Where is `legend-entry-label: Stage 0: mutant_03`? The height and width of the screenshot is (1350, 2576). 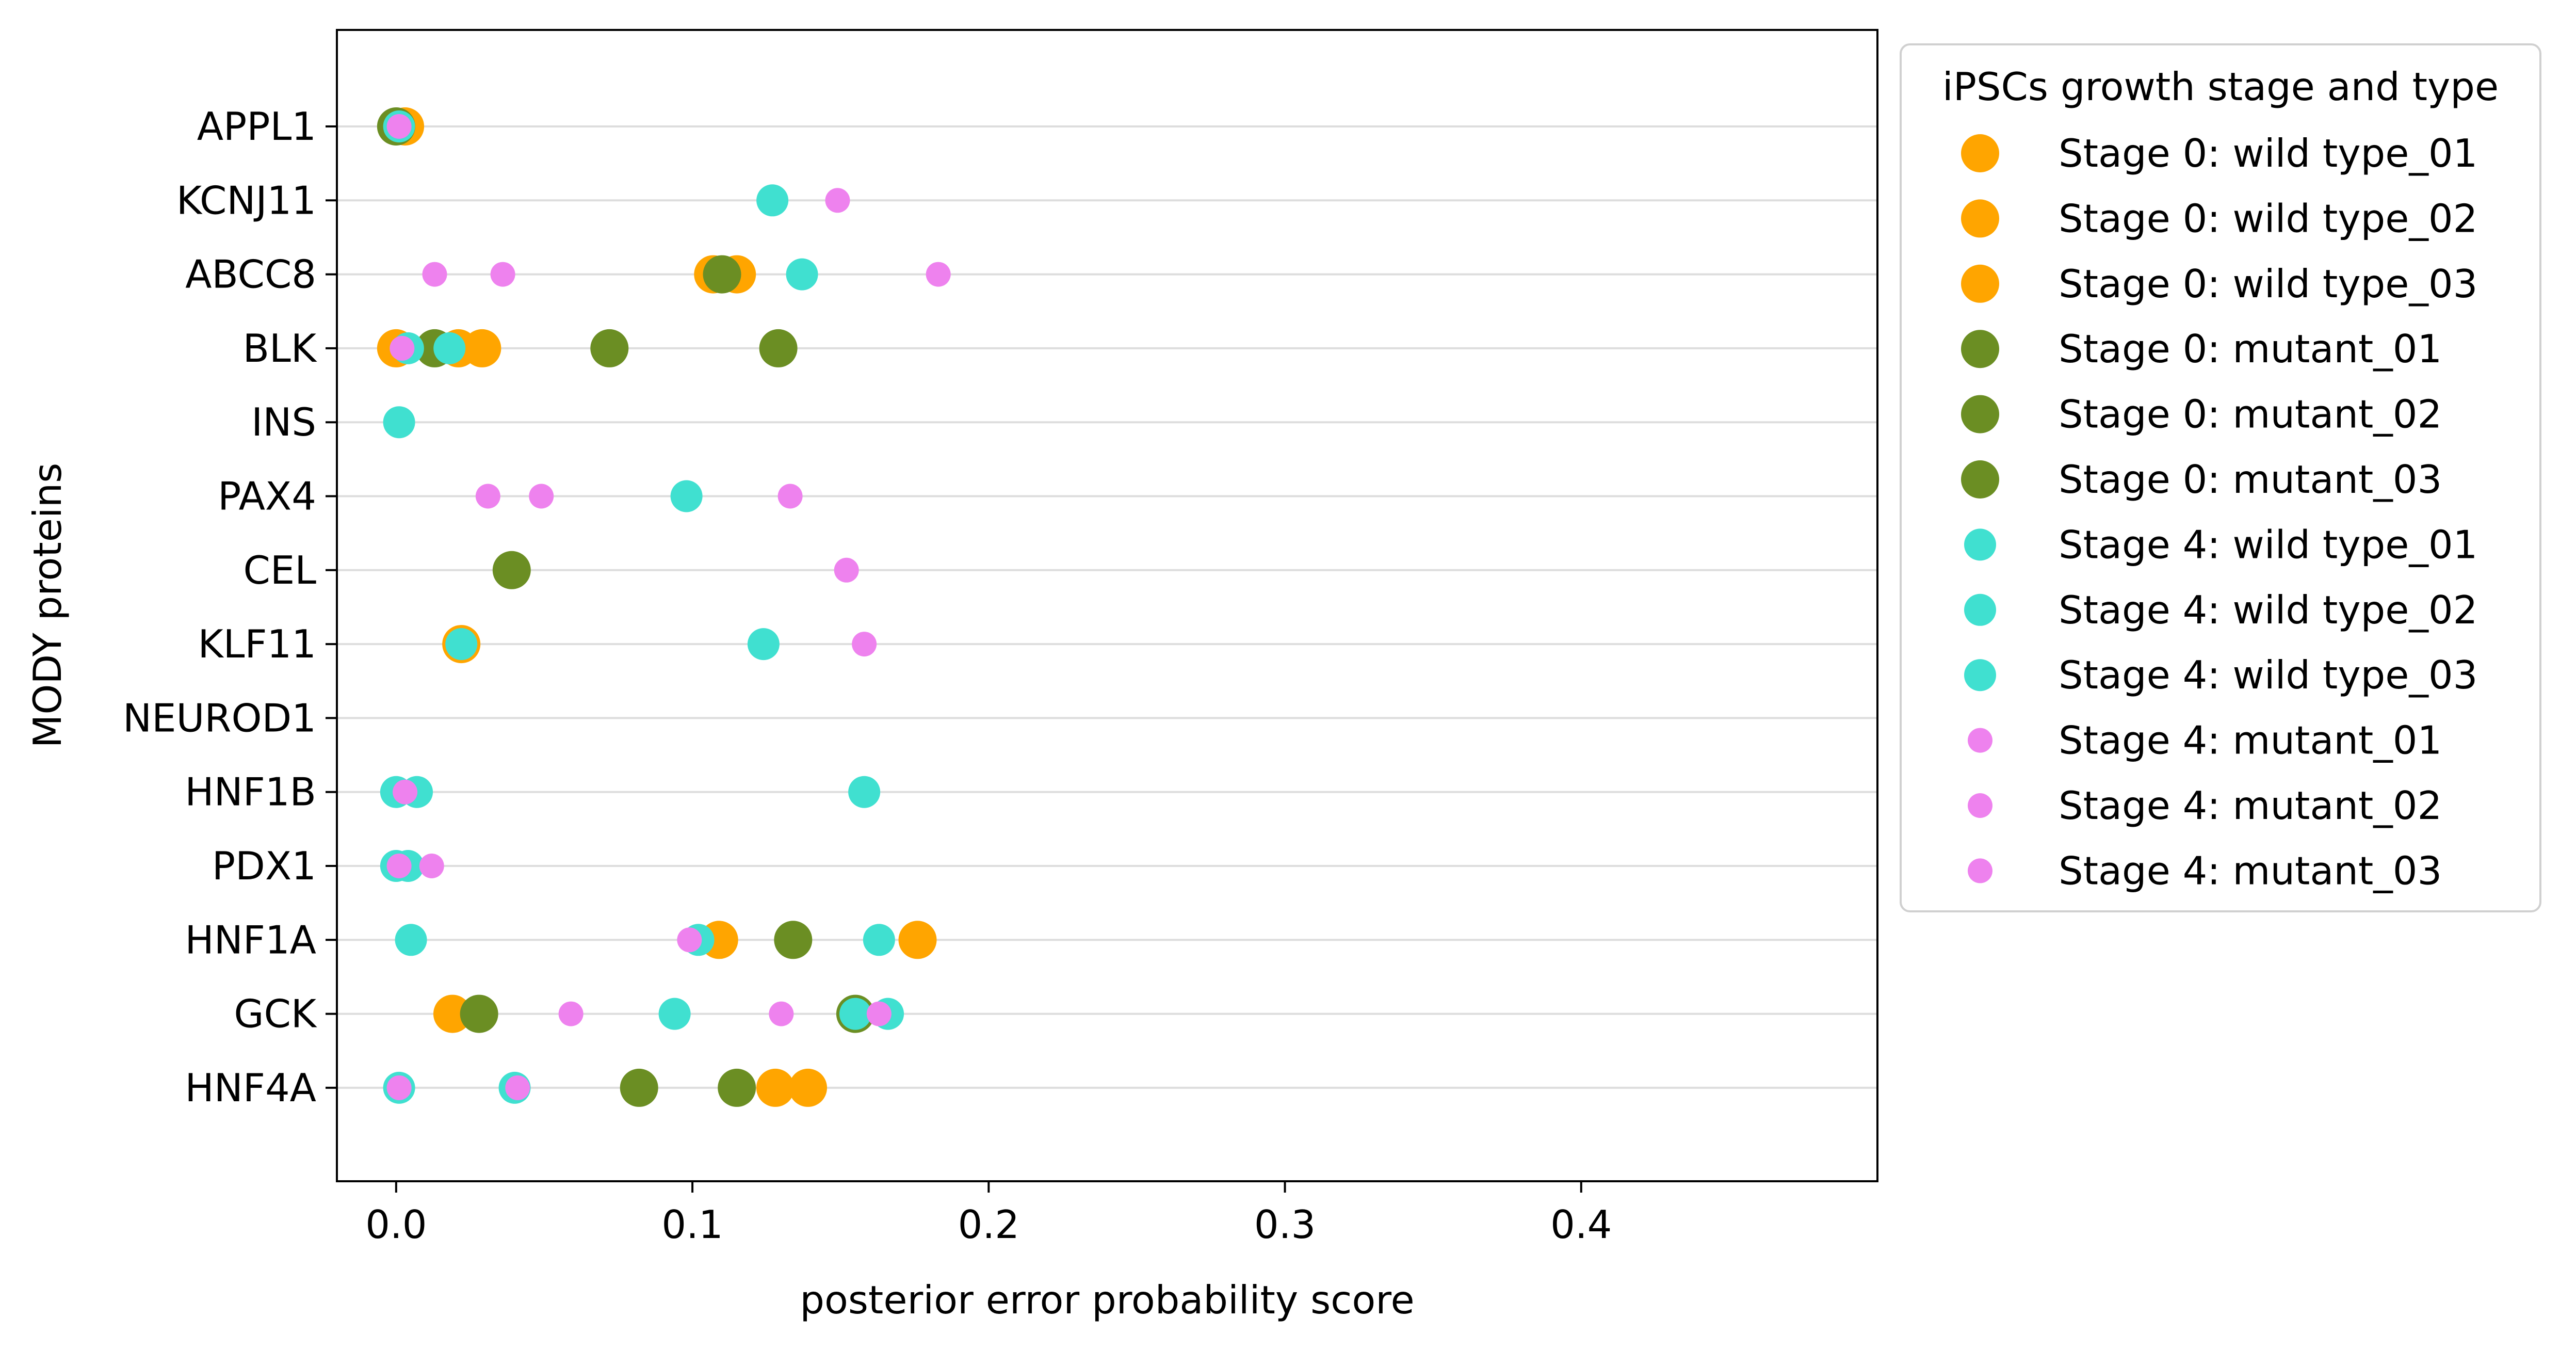 legend-entry-label: Stage 0: mutant_03 is located at coordinates (2250, 479).